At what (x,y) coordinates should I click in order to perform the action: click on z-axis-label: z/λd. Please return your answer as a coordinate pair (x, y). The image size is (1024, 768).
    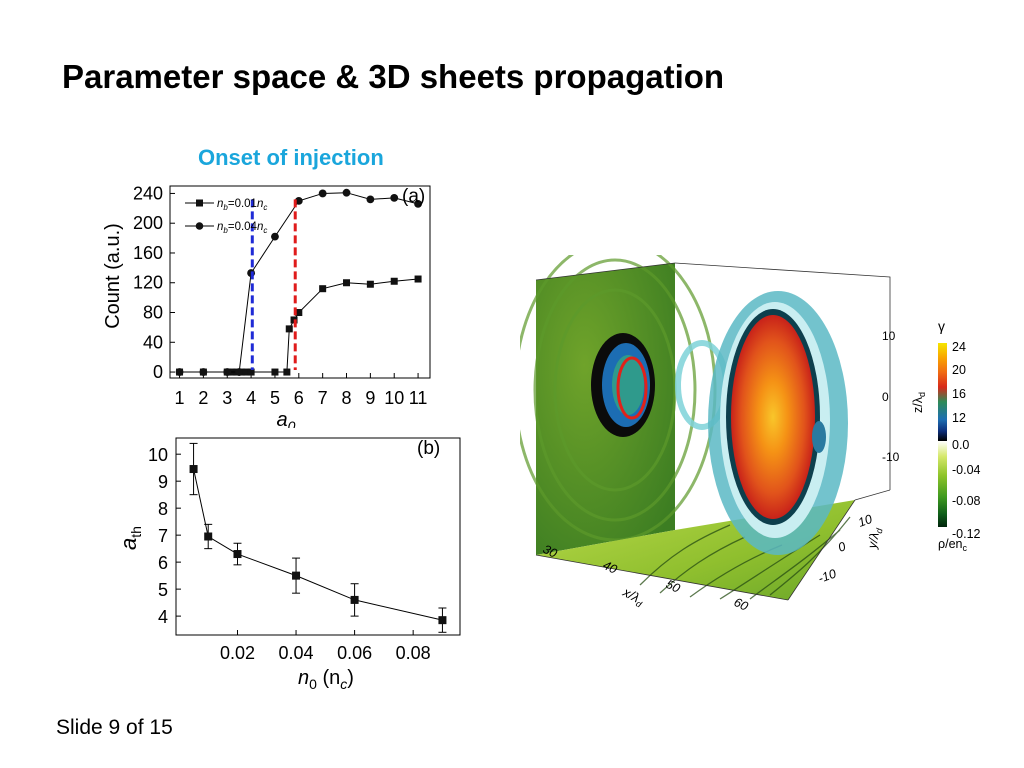
    Looking at the image, I should click on (919, 402).